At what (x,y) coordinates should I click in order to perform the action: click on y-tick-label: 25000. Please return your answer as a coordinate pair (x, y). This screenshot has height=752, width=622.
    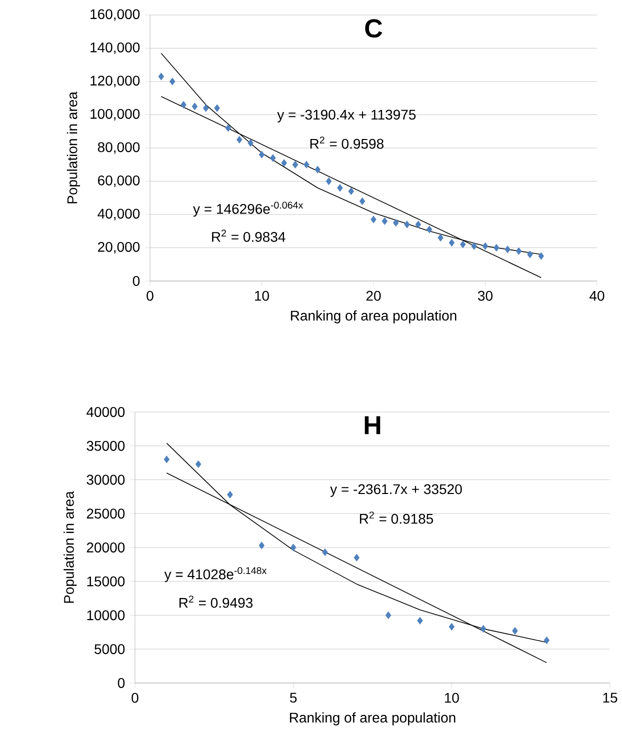
    Looking at the image, I should click on (105, 513).